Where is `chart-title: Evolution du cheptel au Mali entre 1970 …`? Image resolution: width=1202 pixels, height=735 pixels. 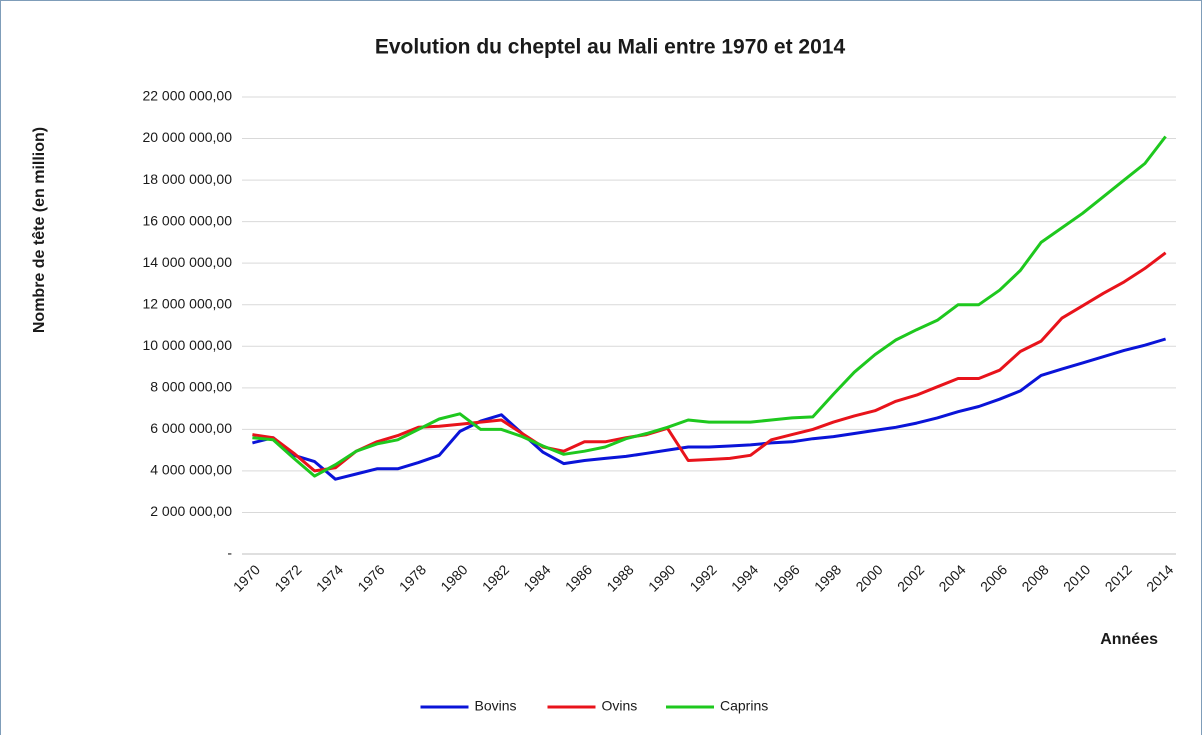
chart-title: Evolution du cheptel au Mali entre 1970 … is located at coordinates (610, 47).